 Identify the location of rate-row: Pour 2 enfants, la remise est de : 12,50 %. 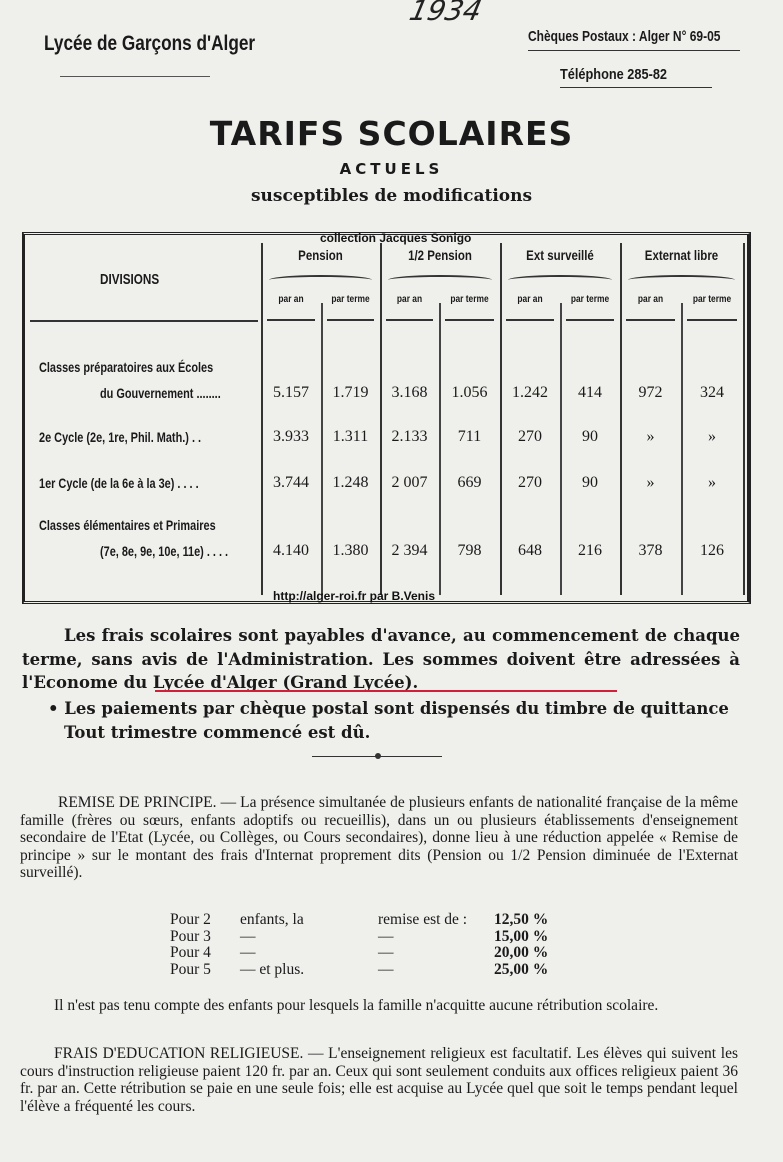
(363, 920).